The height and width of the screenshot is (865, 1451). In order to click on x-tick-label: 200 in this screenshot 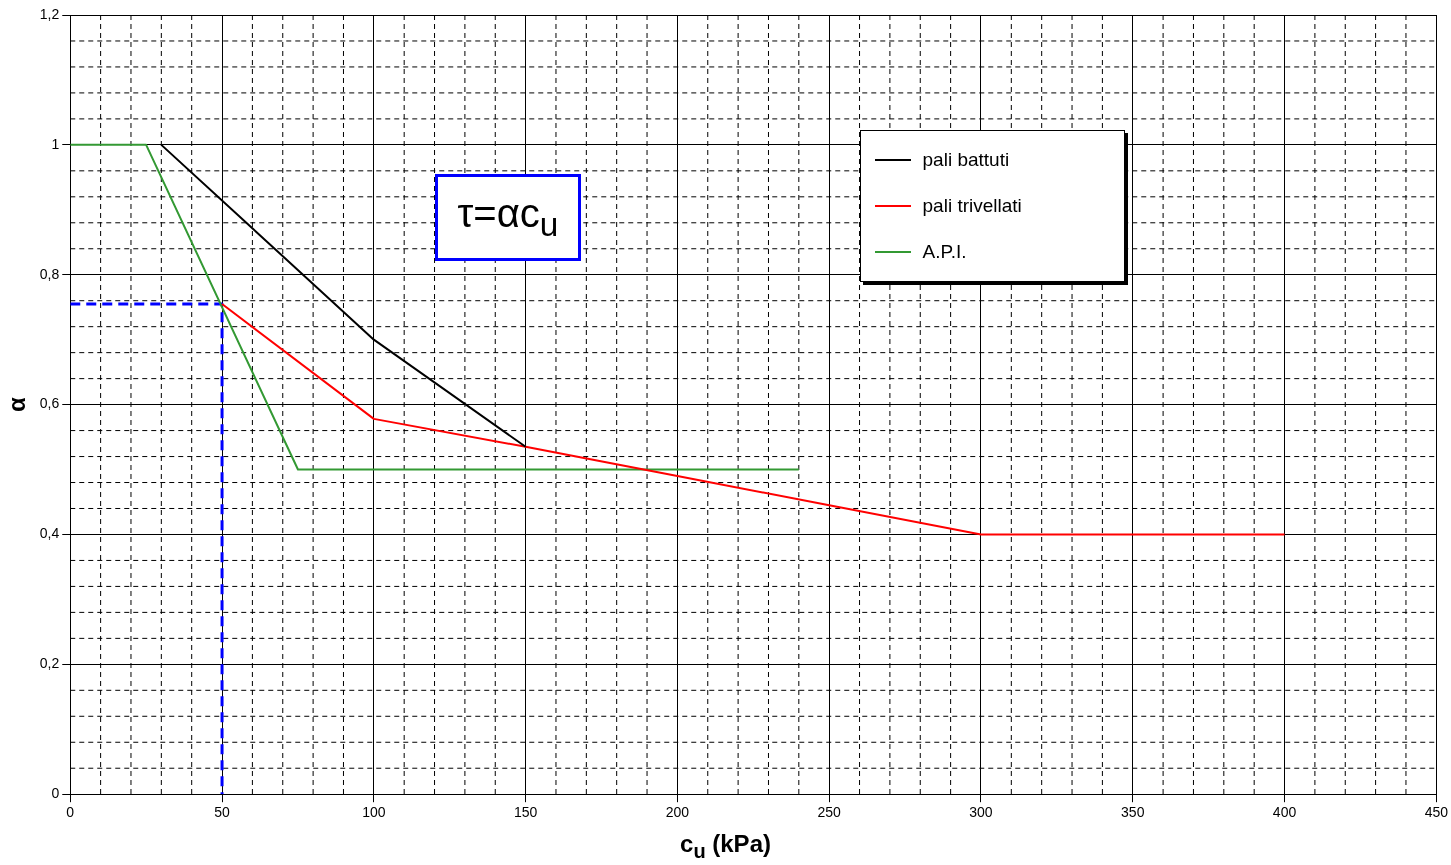, I will do `click(677, 812)`.